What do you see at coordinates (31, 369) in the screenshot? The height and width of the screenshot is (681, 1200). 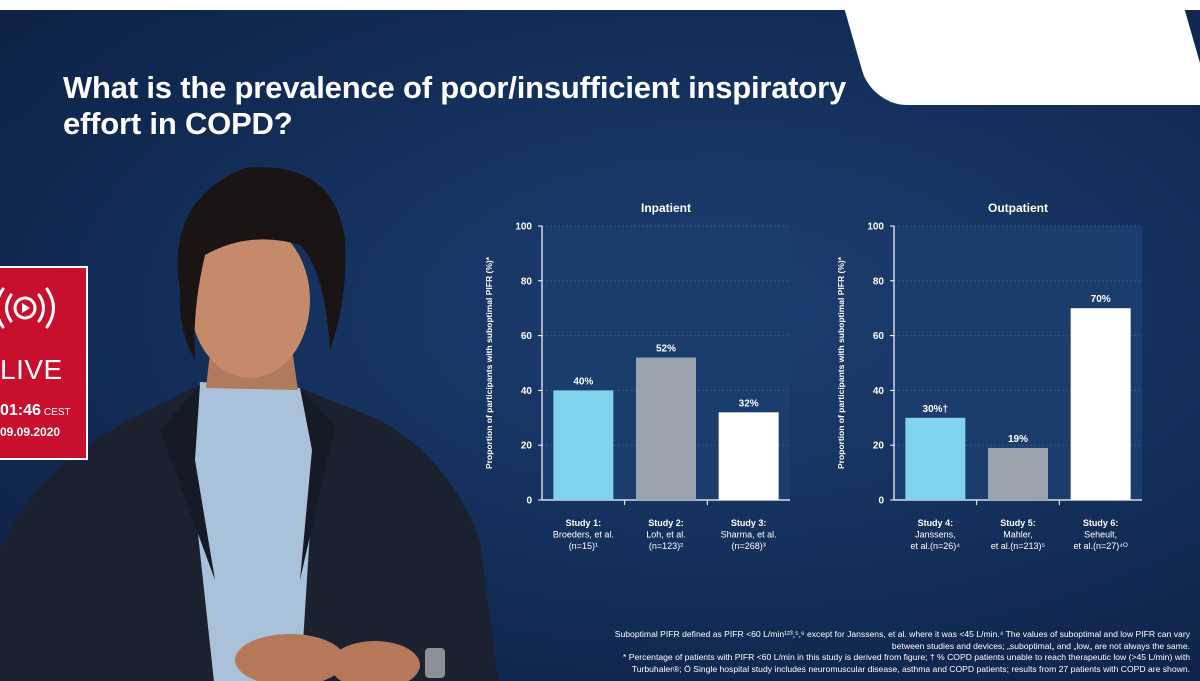 I see `live-label: LIVE` at bounding box center [31, 369].